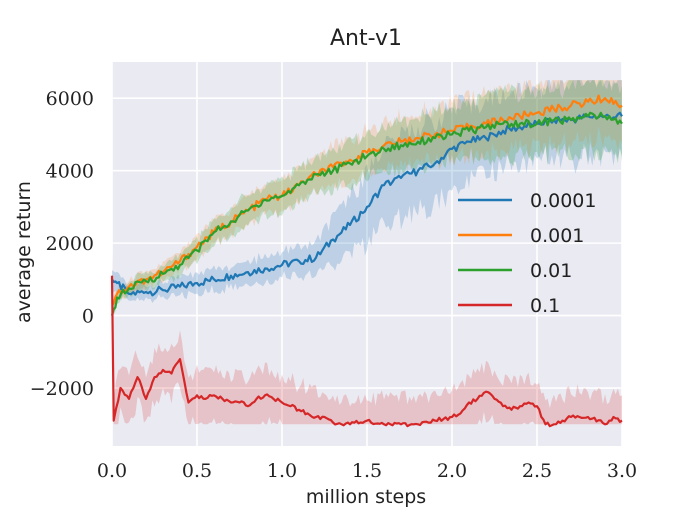 This screenshot has width=691, height=518. What do you see at coordinates (88, 317) in the screenshot?
I see `y-tick-label: 0` at bounding box center [88, 317].